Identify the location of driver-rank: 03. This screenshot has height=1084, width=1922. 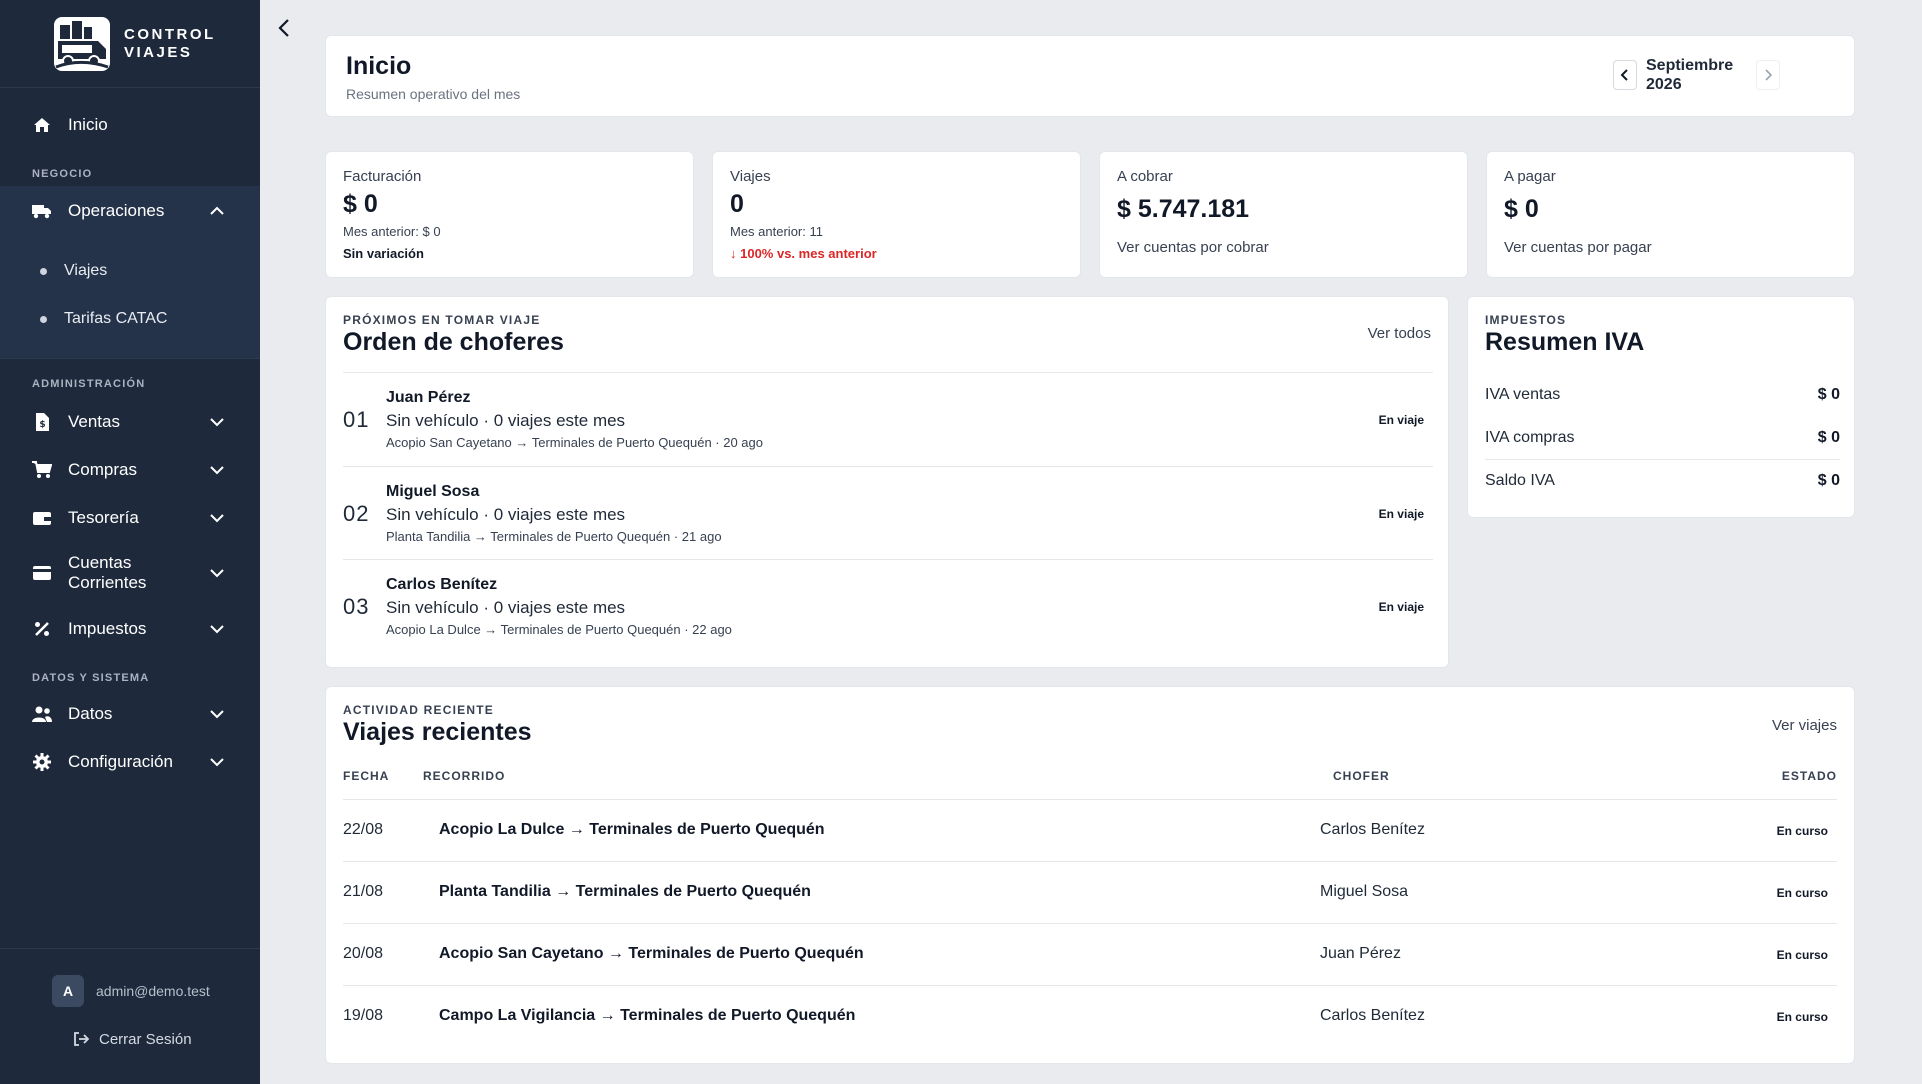
(356, 606).